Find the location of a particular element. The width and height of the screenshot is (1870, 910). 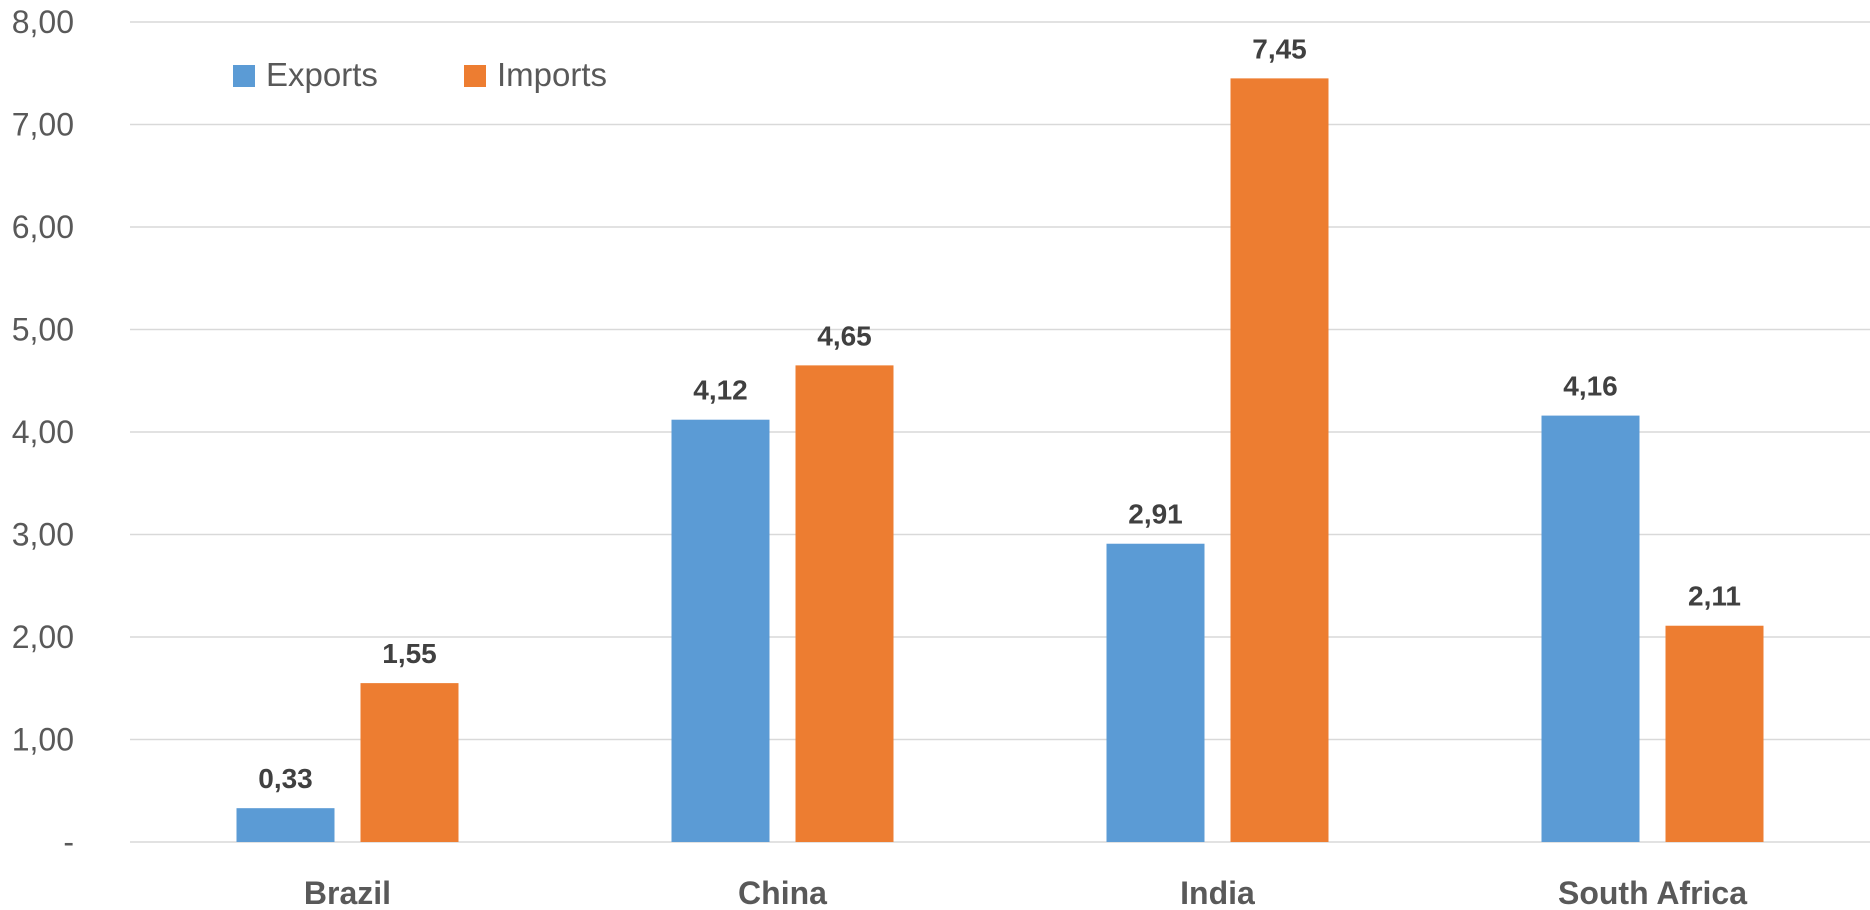

y-axis-ticks: - 1,00 2,00 3,00 4,00 5,00 6,00 7,00 8,00 is located at coordinates (43, 432).